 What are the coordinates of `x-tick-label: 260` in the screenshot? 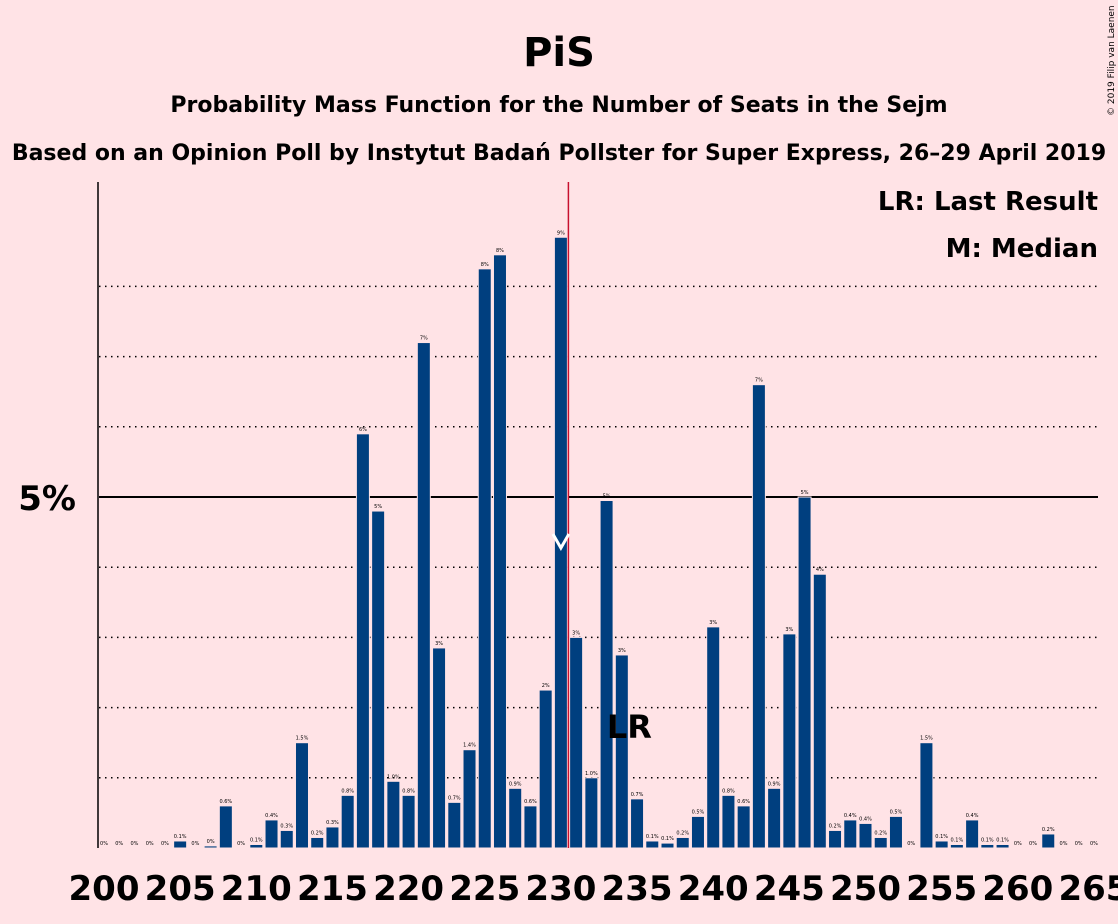 It's located at (1017, 889).